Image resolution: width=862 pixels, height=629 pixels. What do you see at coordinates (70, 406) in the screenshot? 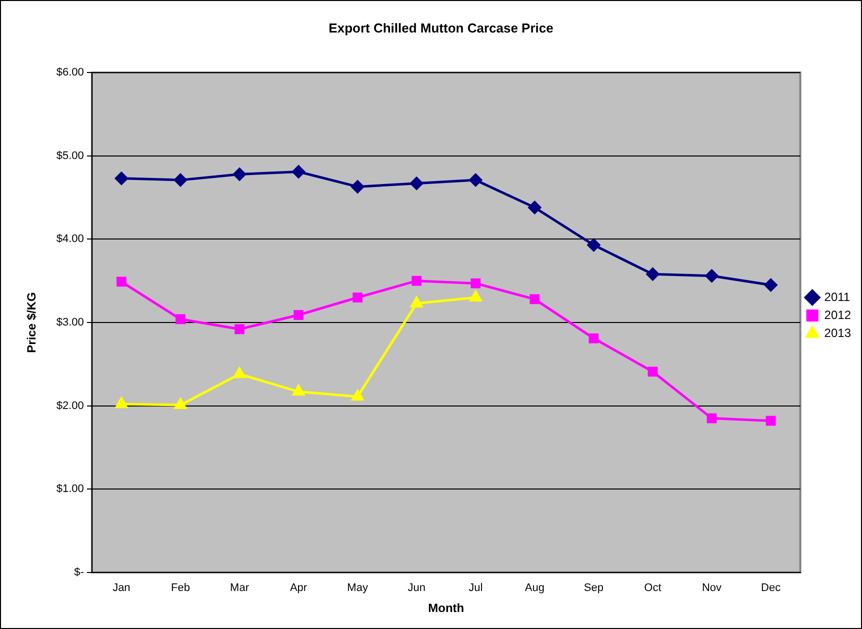
I see `y-tick-label: $2.00` at bounding box center [70, 406].